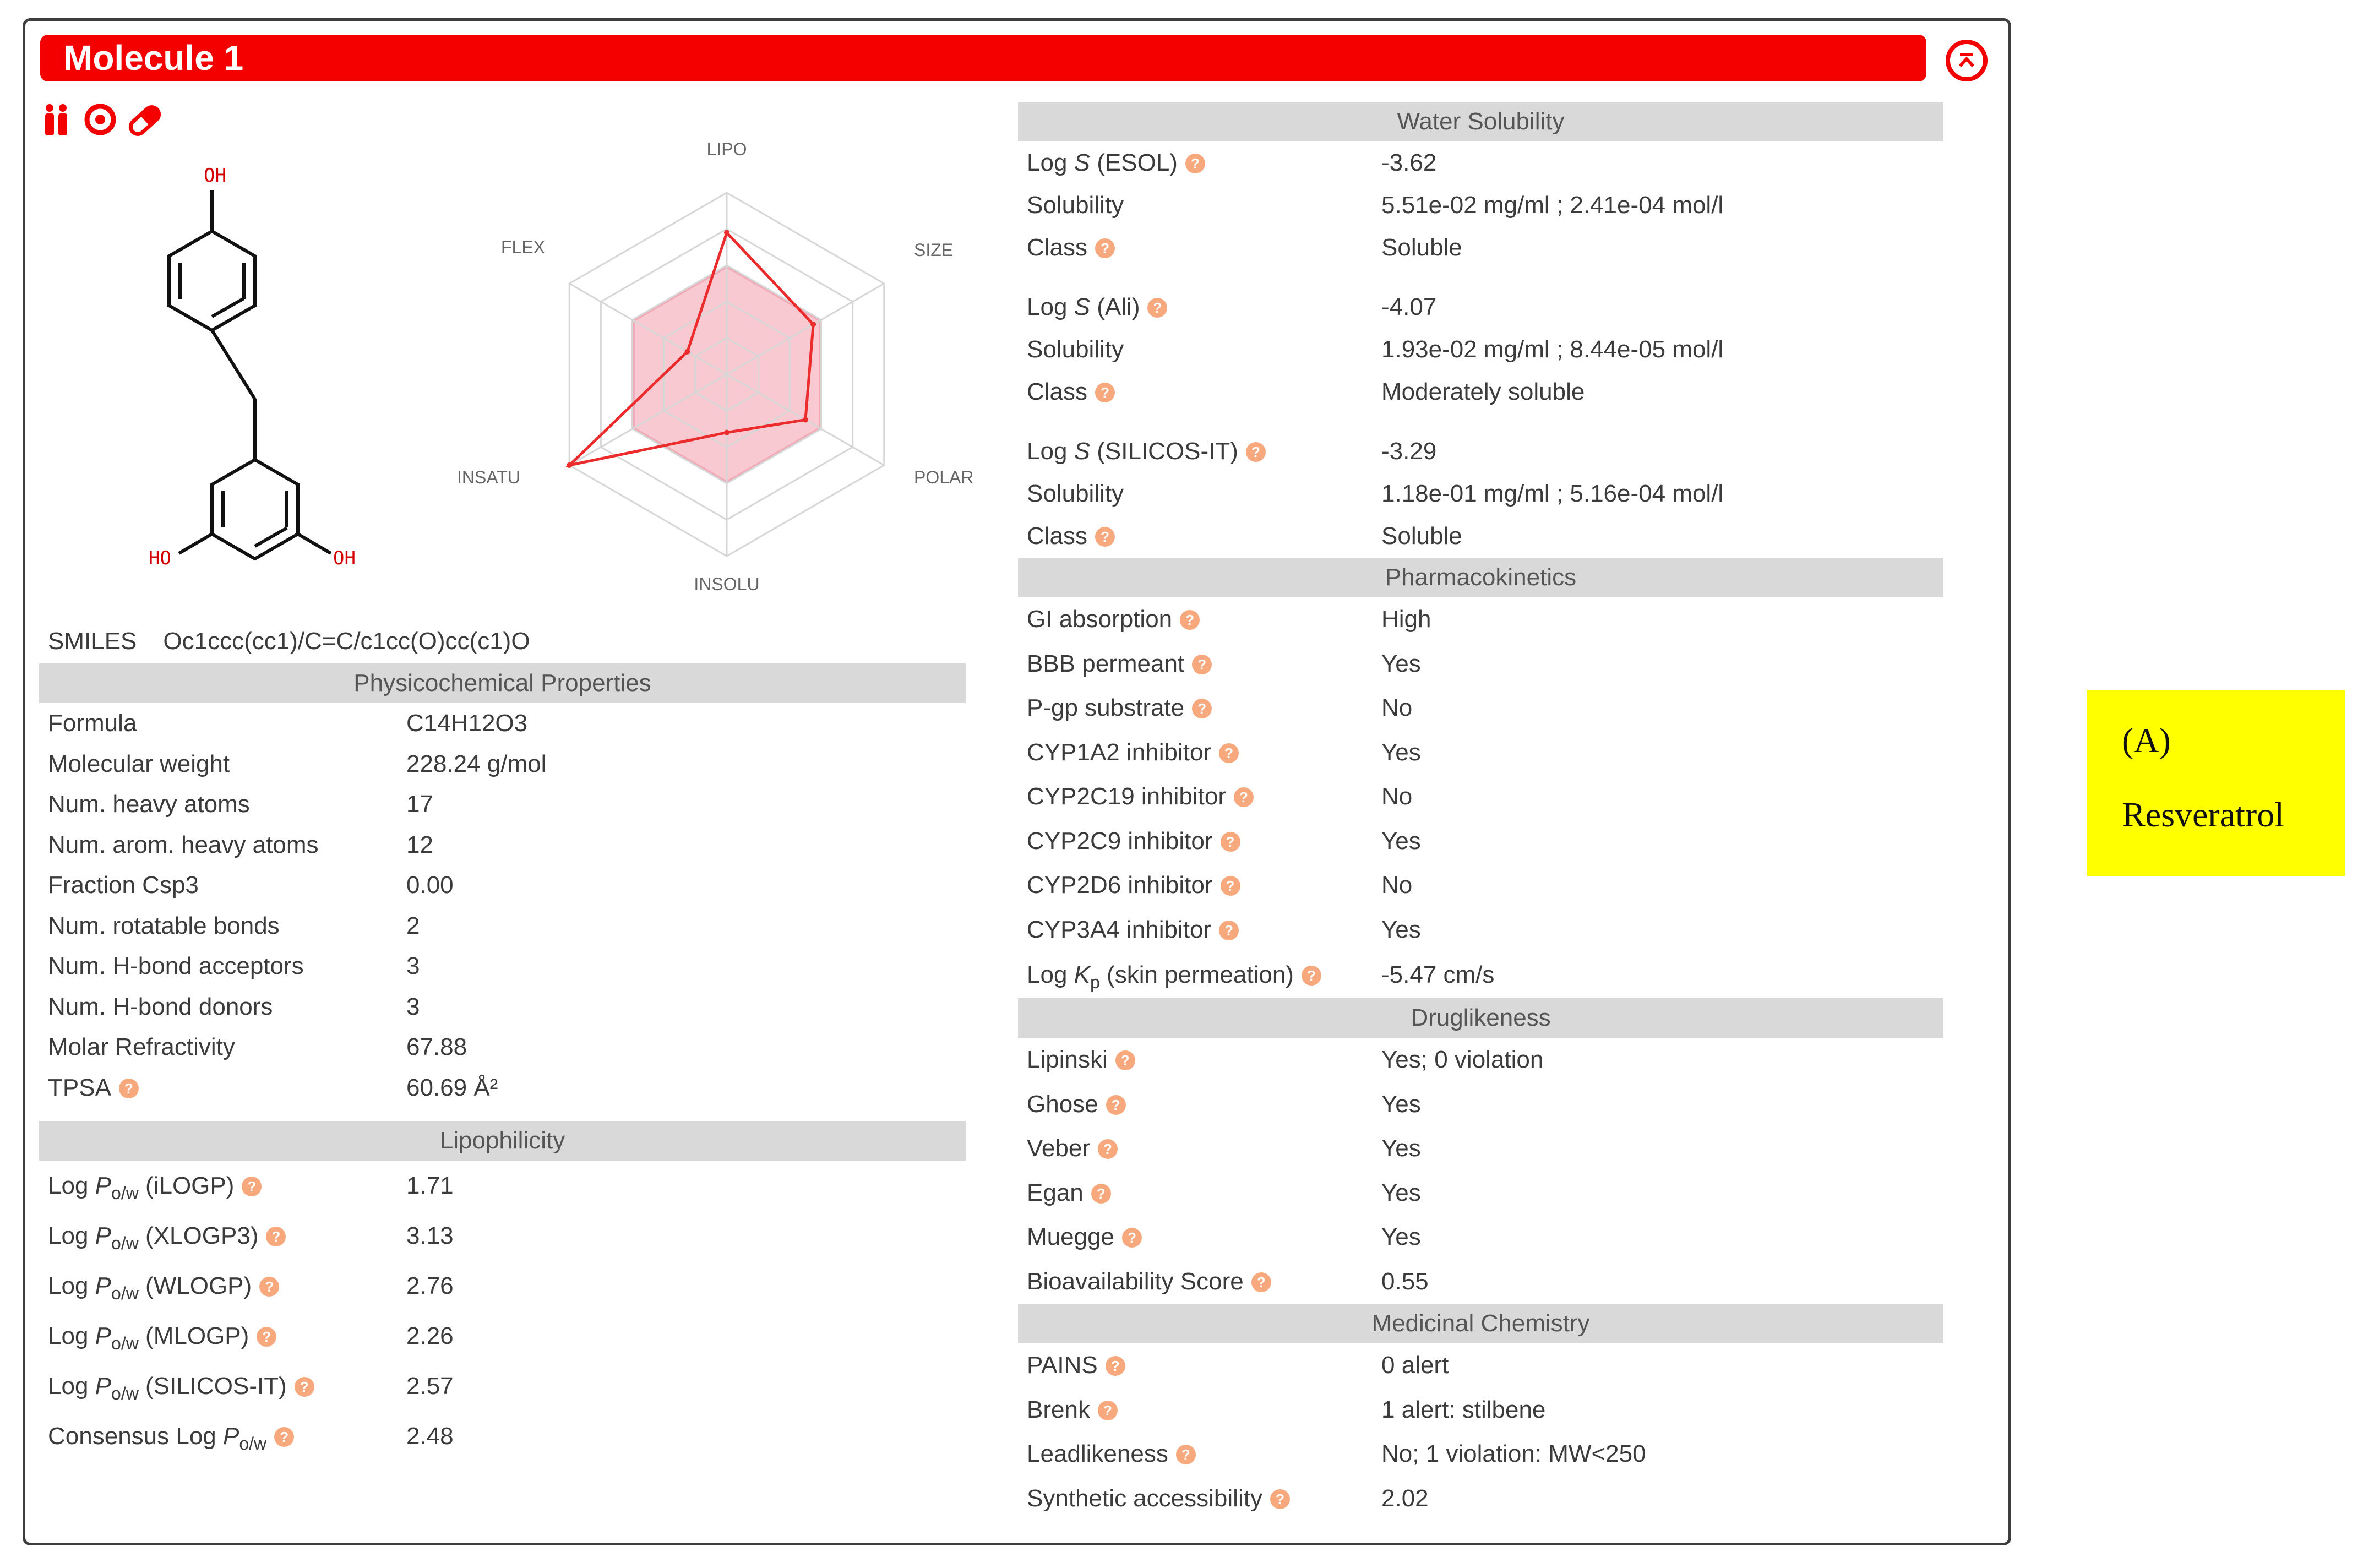 The height and width of the screenshot is (1568, 2363). I want to click on property-row: Log S (SILICOS-IT)? -3.29, so click(1480, 451).